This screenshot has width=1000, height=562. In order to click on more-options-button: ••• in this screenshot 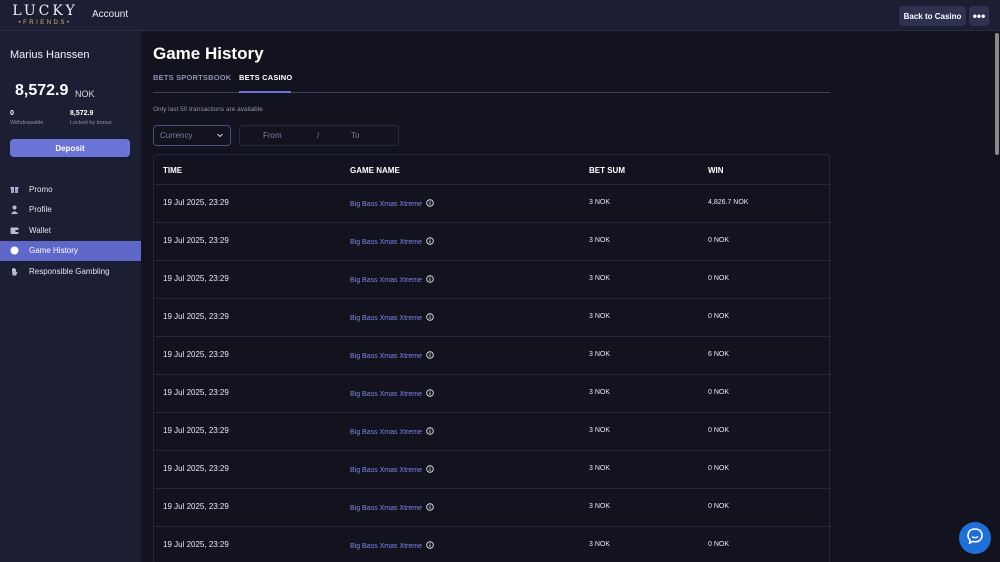, I will do `click(979, 16)`.